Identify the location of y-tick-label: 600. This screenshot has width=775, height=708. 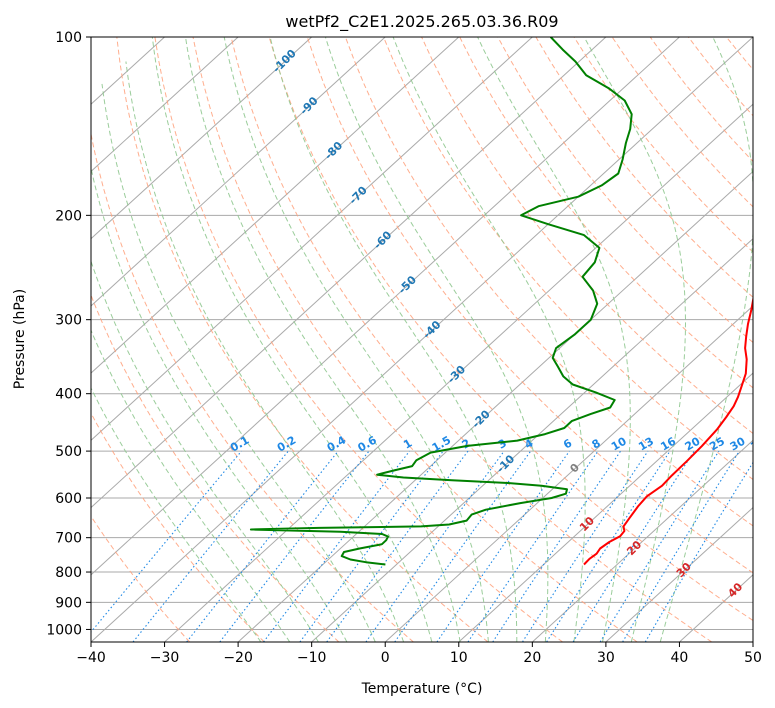
(68, 499).